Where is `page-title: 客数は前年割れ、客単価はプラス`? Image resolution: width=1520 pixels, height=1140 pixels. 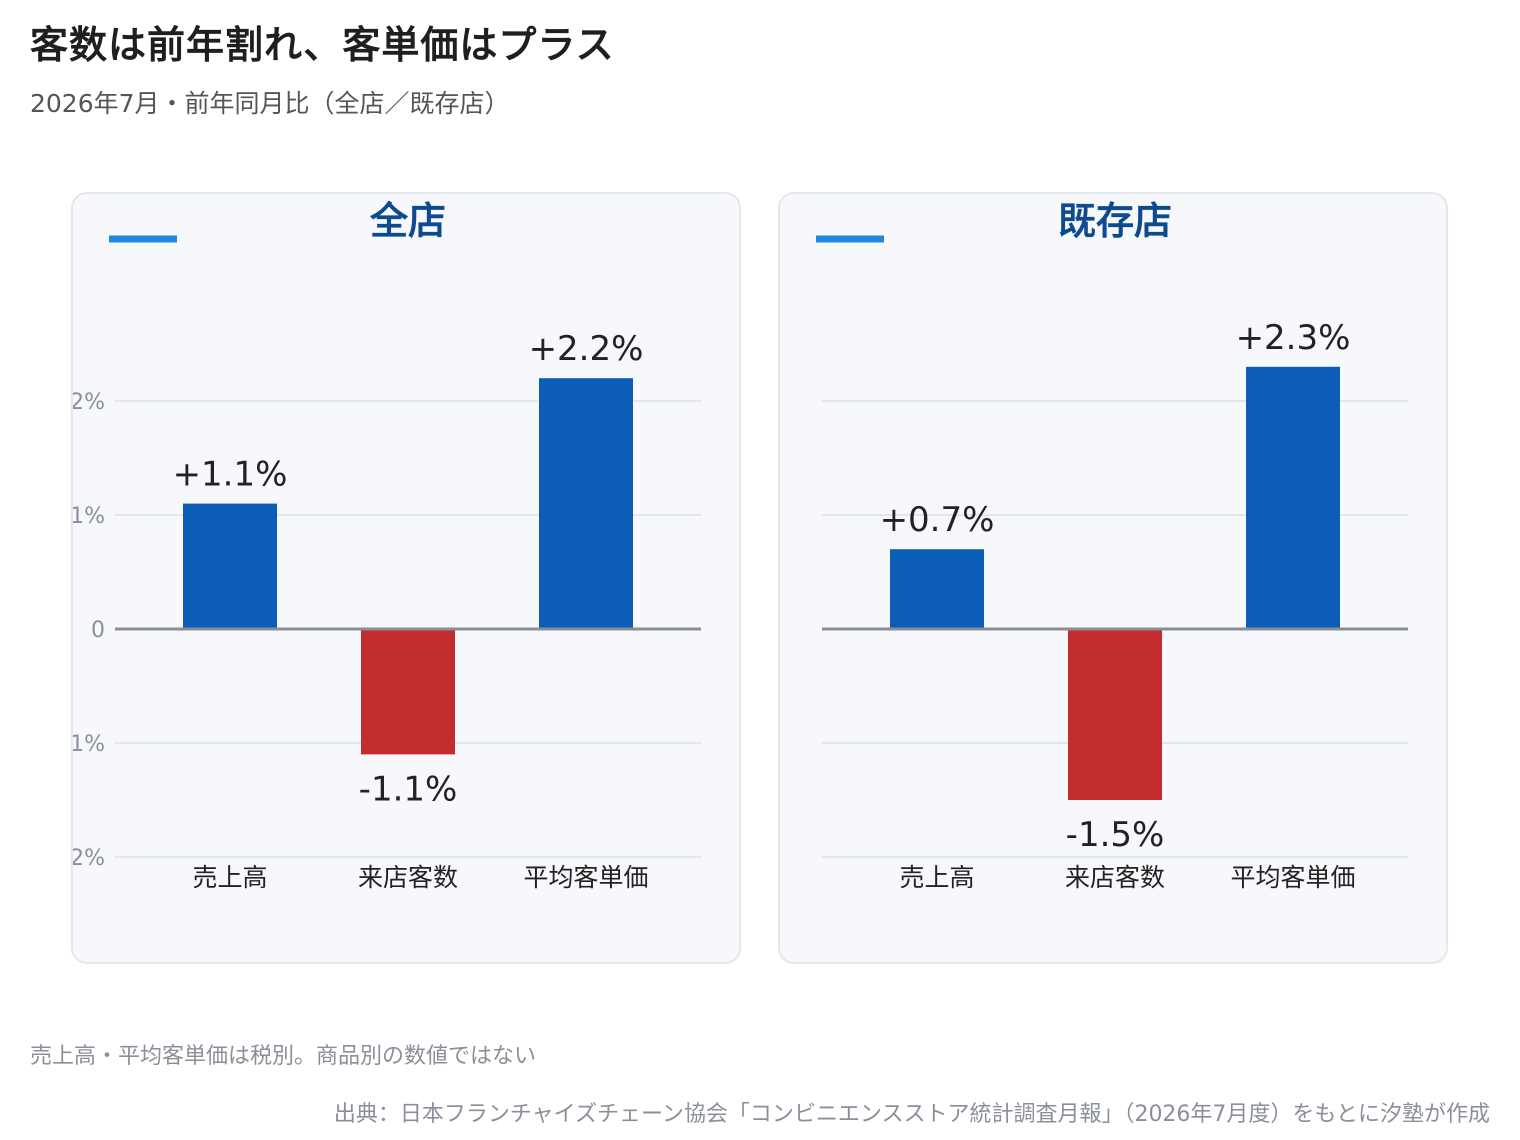
page-title: 客数は前年割れ、客単価はプラス is located at coordinates (322, 45).